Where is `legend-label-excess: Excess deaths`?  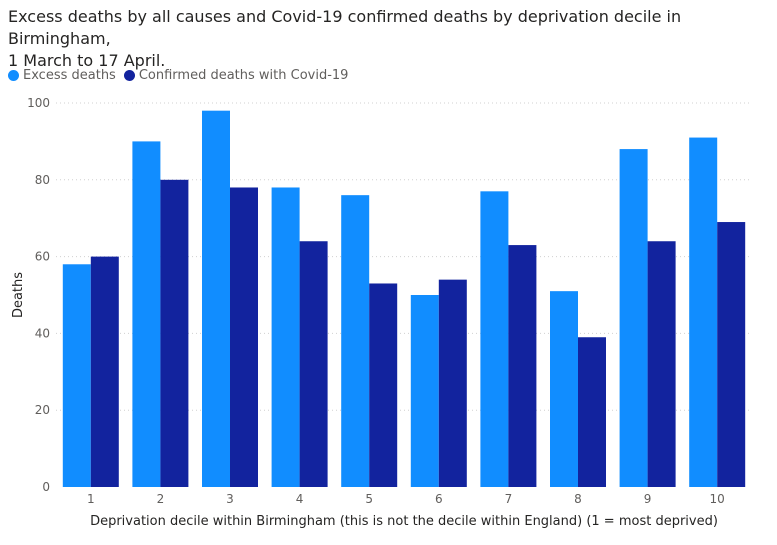 legend-label-excess: Excess deaths is located at coordinates (69, 75).